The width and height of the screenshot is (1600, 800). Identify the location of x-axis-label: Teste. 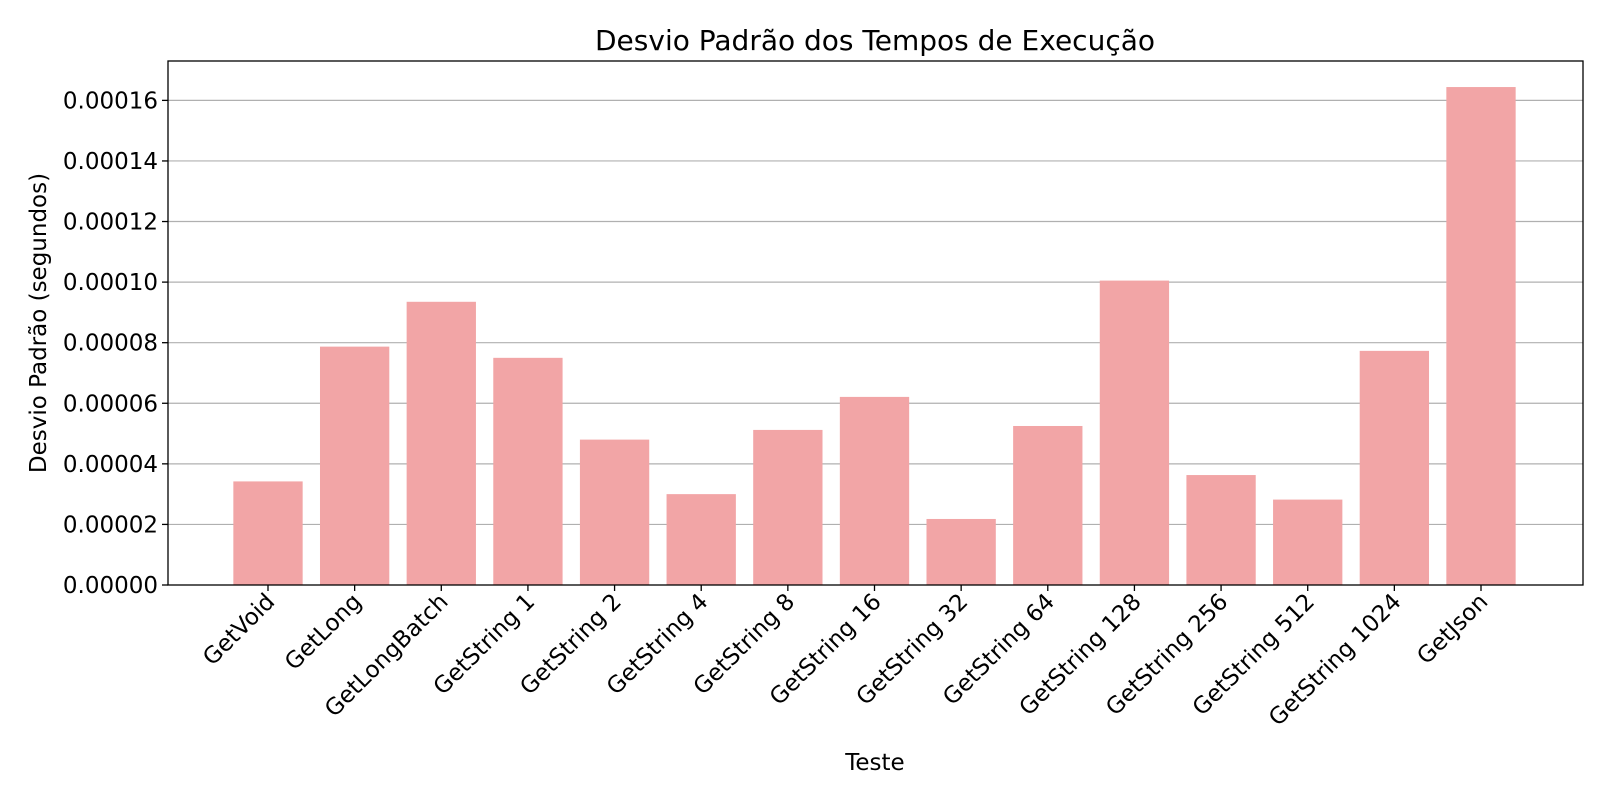
(874, 763).